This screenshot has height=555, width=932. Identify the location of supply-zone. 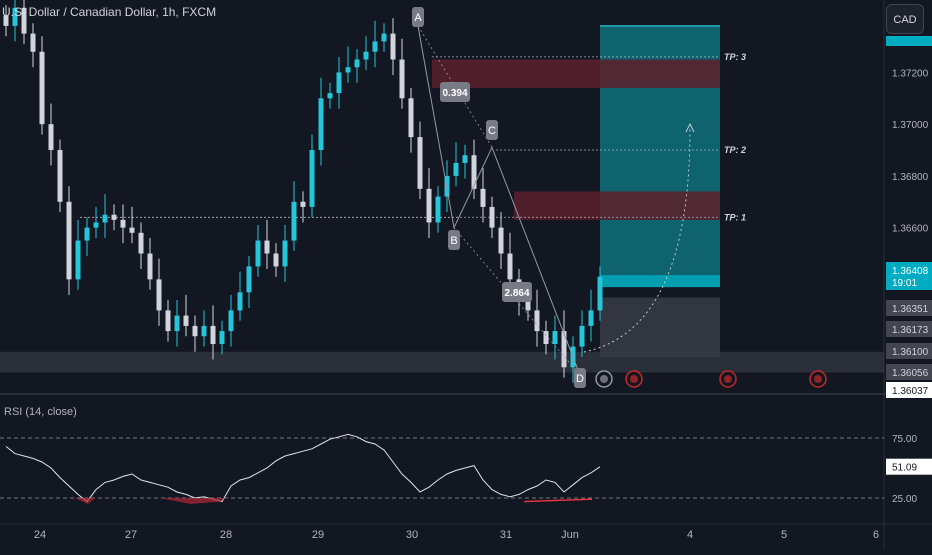
(576, 73).